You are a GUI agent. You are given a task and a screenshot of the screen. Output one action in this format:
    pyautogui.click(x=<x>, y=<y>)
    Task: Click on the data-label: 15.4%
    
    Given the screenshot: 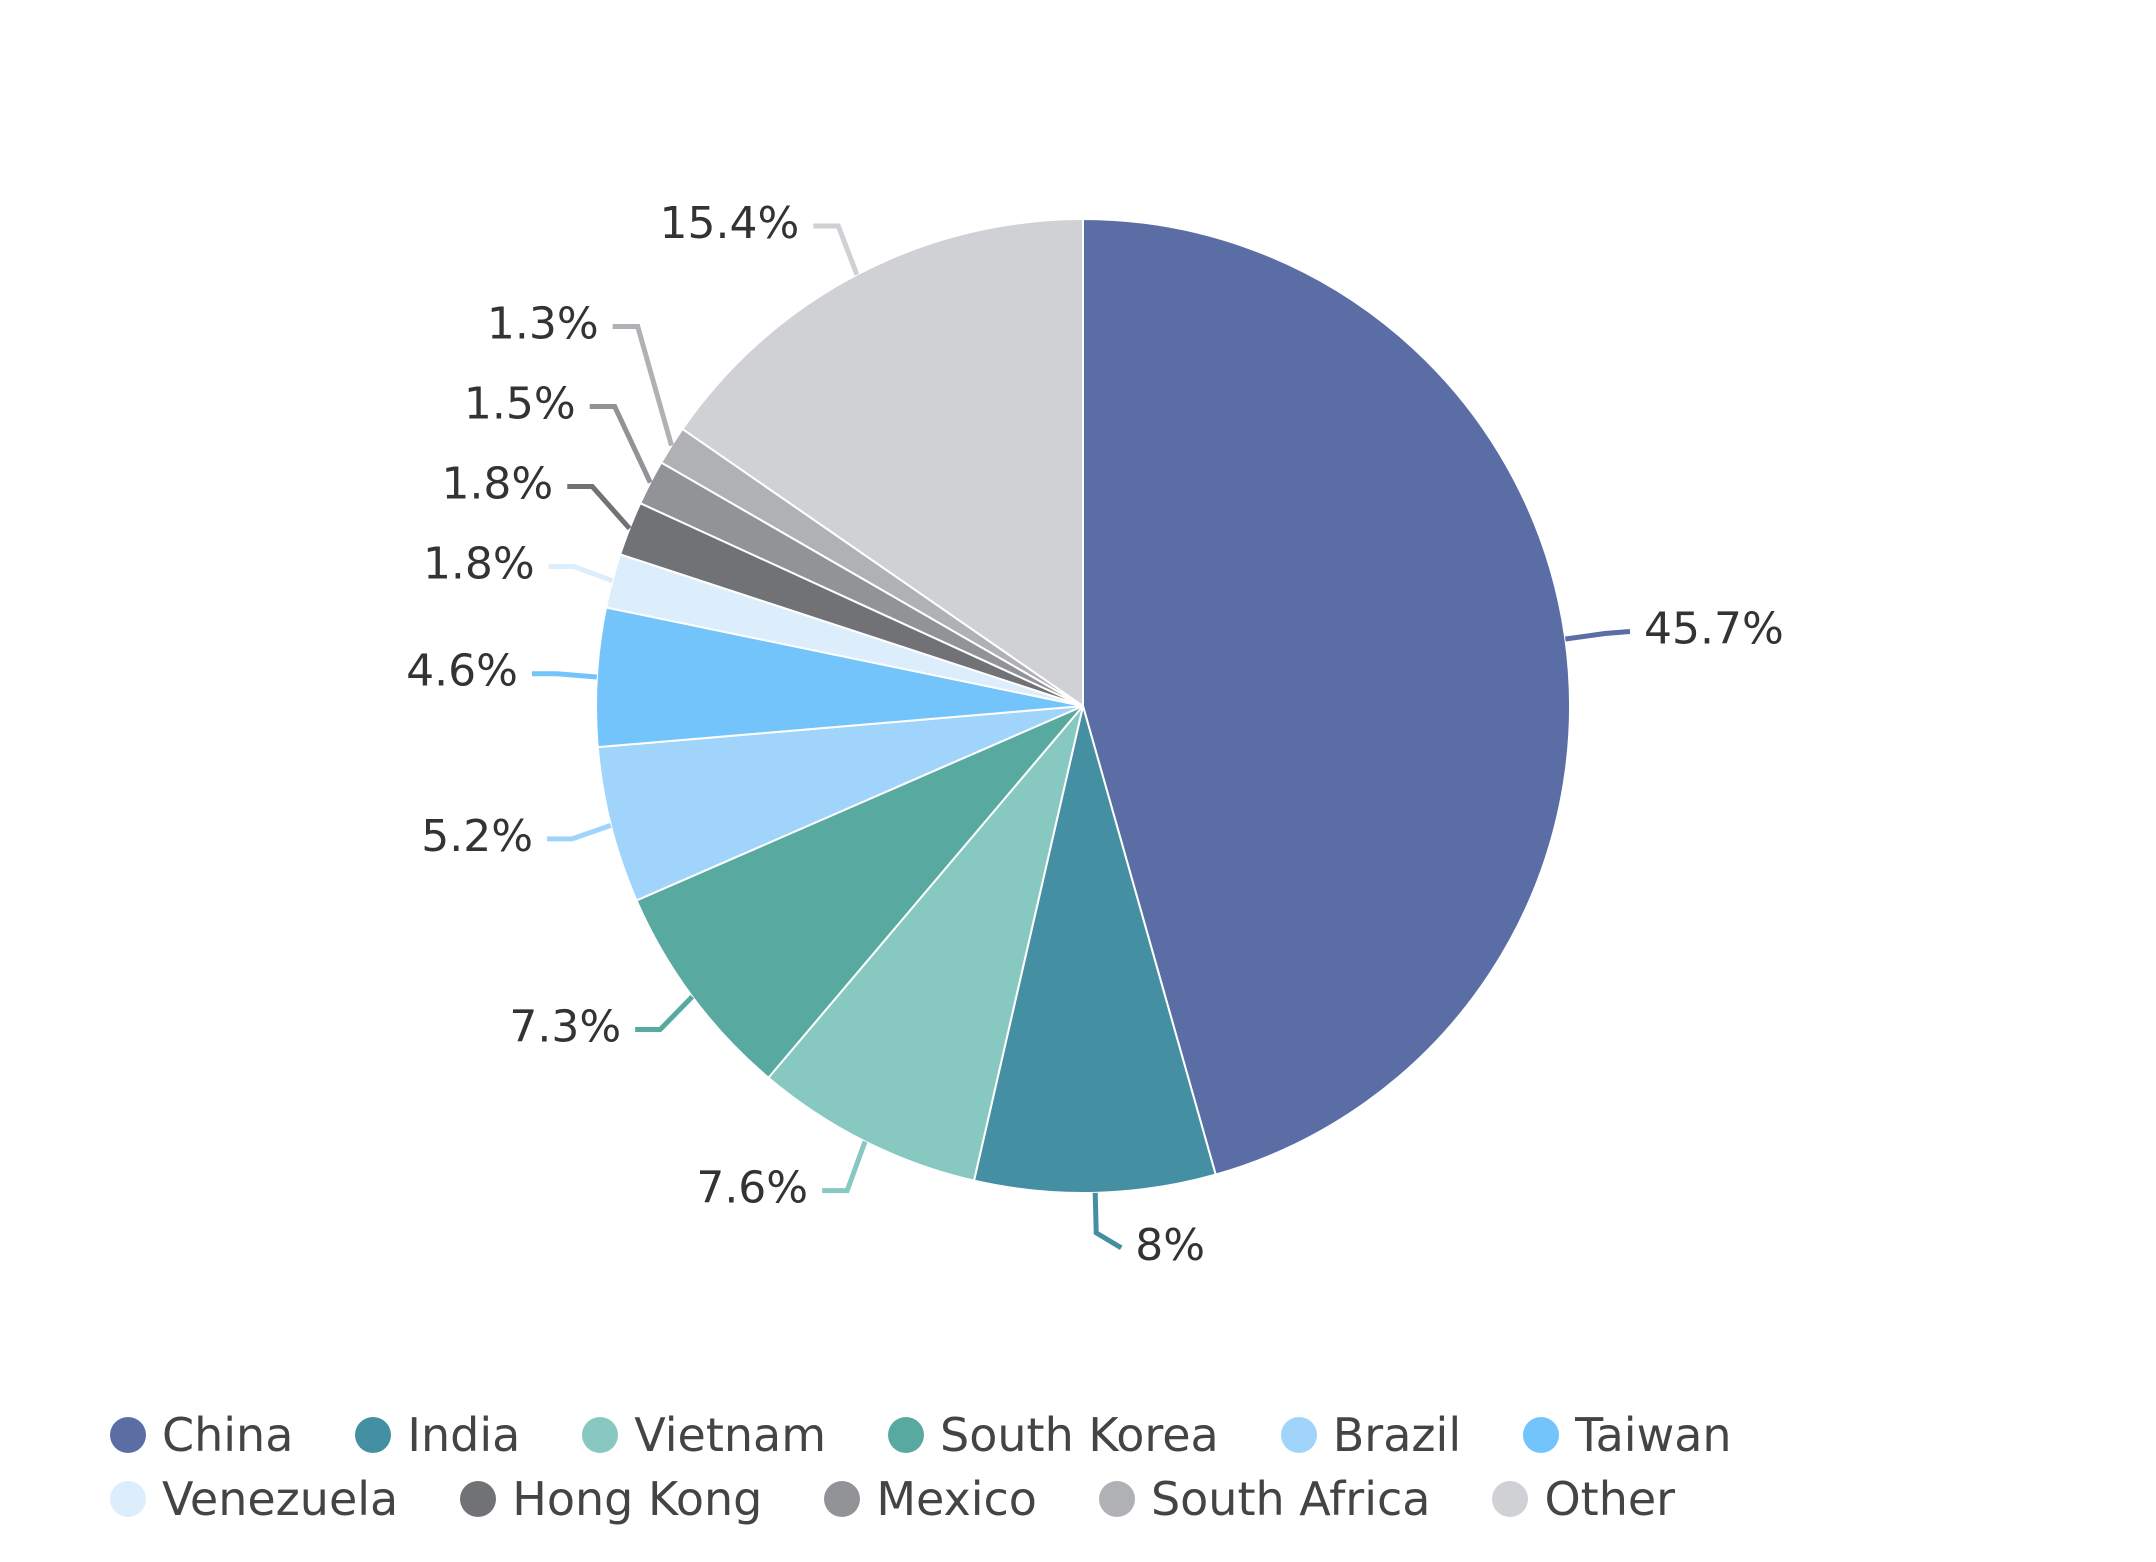 What is the action you would take?
    pyautogui.click(x=730, y=223)
    